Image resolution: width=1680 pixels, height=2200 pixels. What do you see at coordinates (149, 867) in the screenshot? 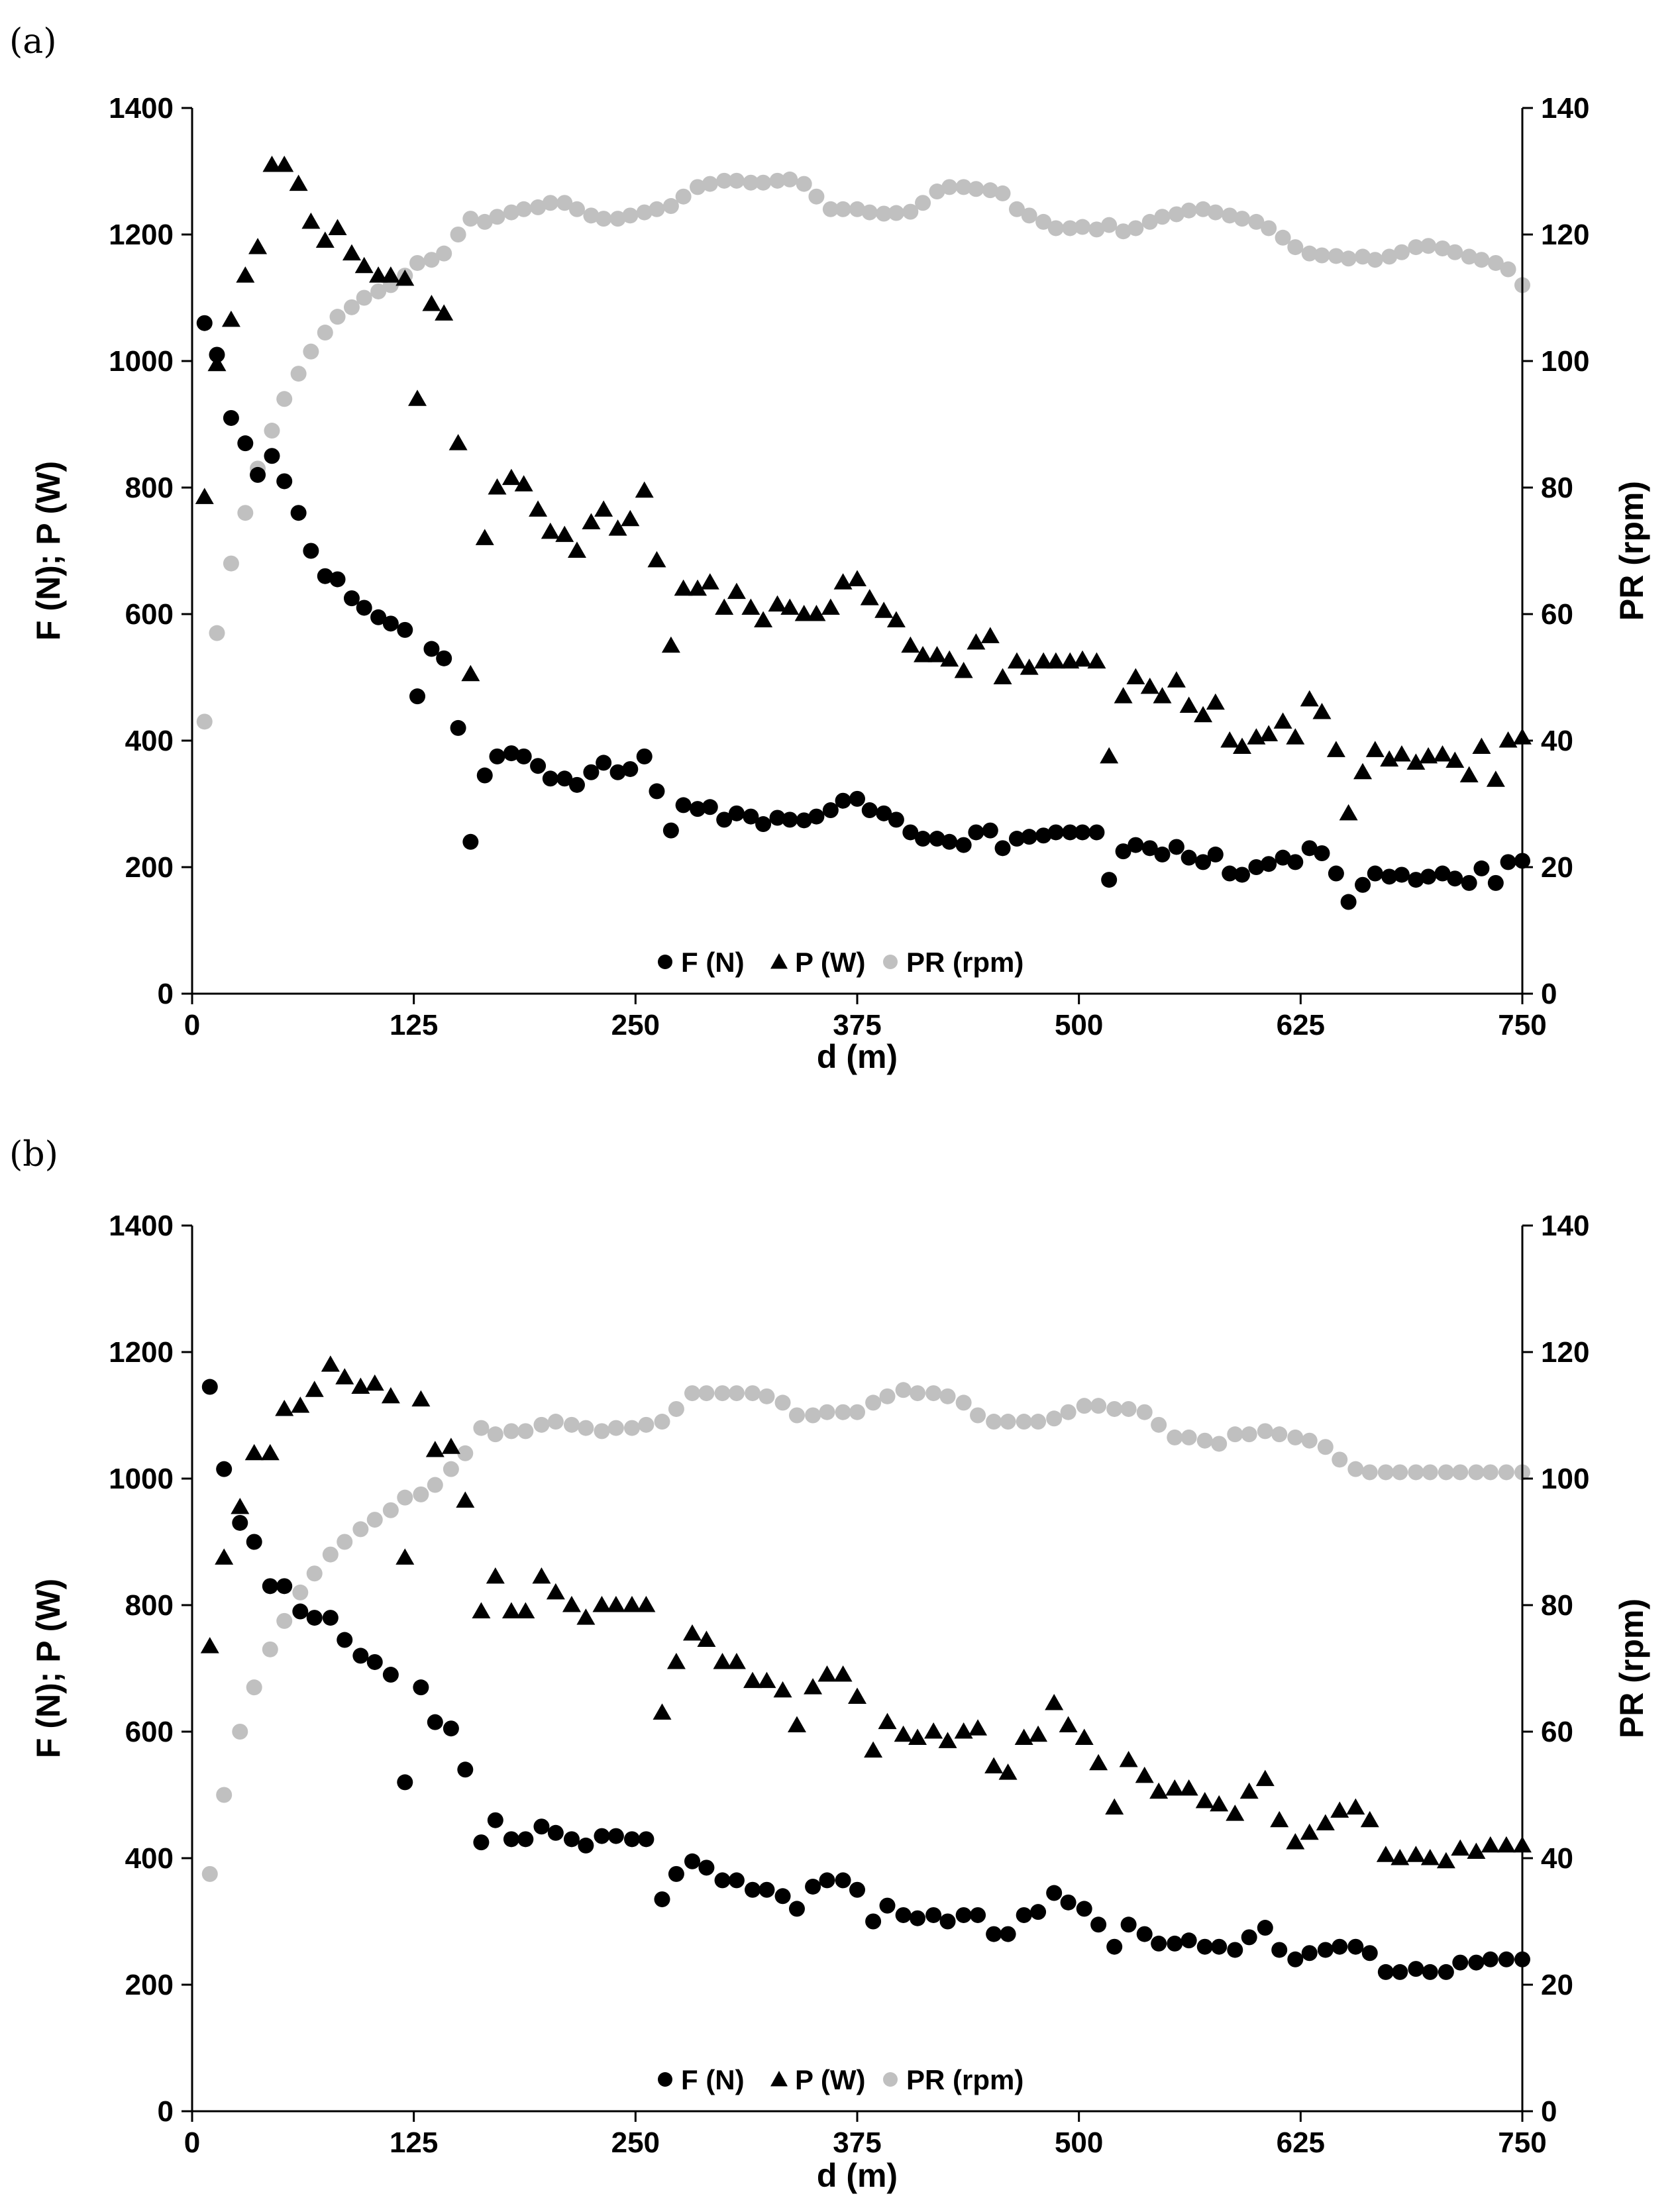
I see `y-tick-label: 200` at bounding box center [149, 867].